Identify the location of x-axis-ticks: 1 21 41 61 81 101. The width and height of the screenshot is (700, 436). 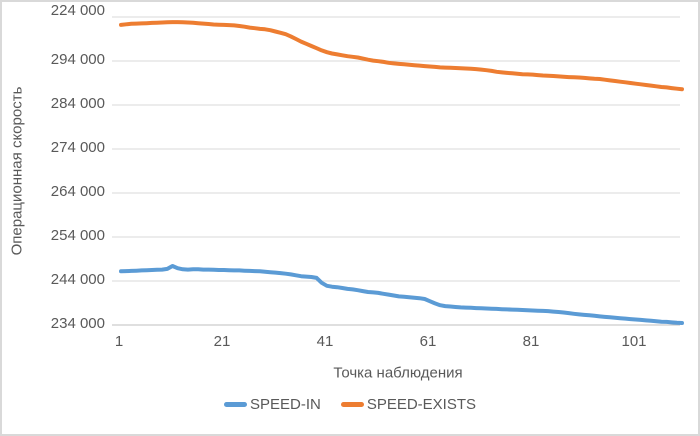
(350, 343).